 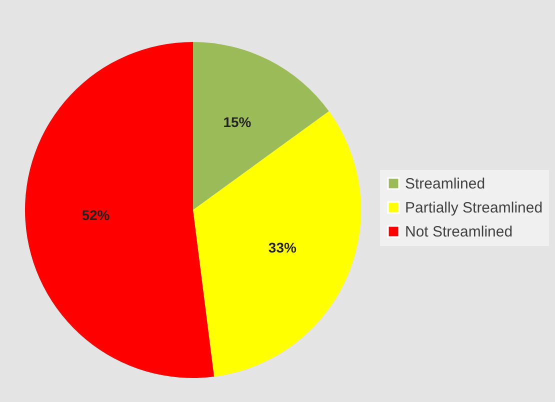 What do you see at coordinates (474, 208) in the screenshot?
I see `legend-label: Partially Streamlined` at bounding box center [474, 208].